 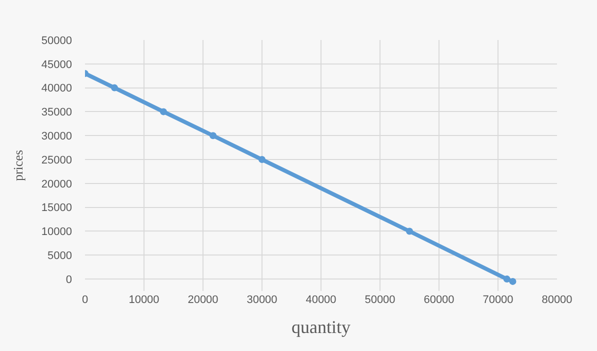 I want to click on x-tick-label: 80000, so click(x=557, y=300).